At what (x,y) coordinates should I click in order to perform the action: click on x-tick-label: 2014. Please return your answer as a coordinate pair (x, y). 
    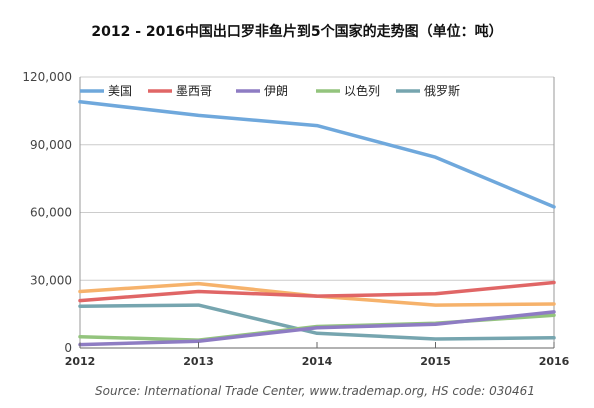
    Looking at the image, I should click on (317, 361).